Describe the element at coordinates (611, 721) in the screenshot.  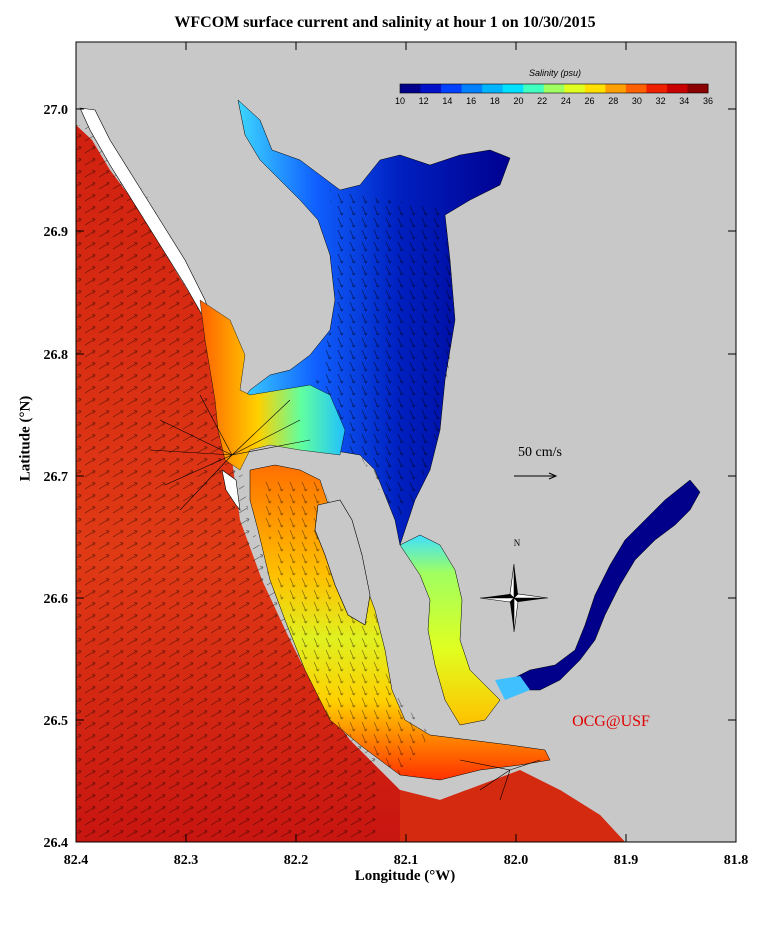
I see `credit-label: OCG@USF` at that location.